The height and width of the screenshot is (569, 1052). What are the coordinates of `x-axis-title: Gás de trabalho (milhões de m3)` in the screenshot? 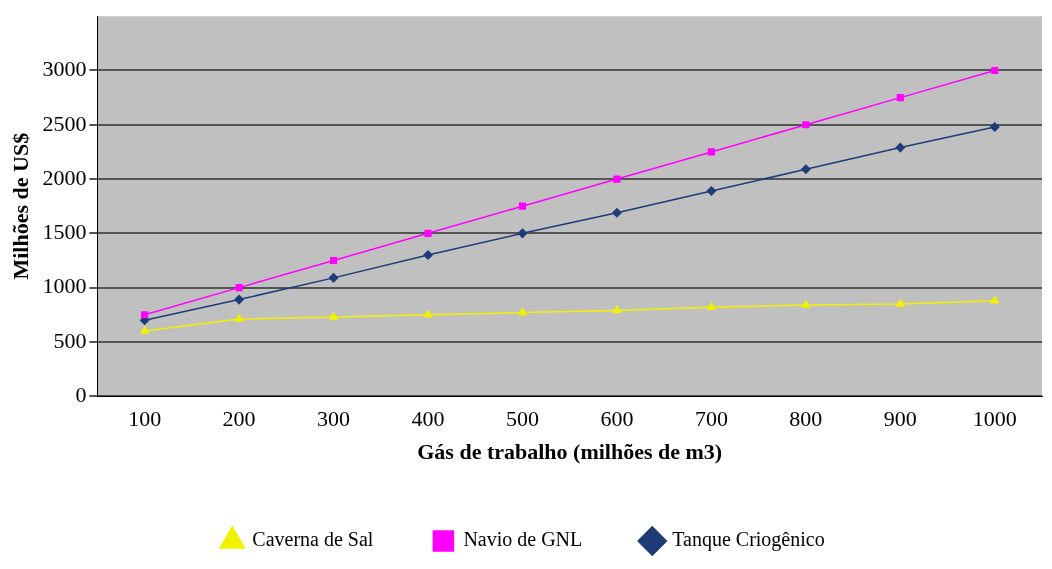 It's located at (570, 452).